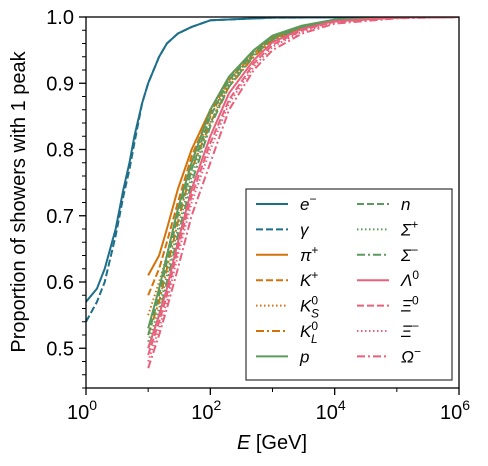 Image resolution: width=488 pixels, height=466 pixels. I want to click on legend-label: γ, so click(305, 229).